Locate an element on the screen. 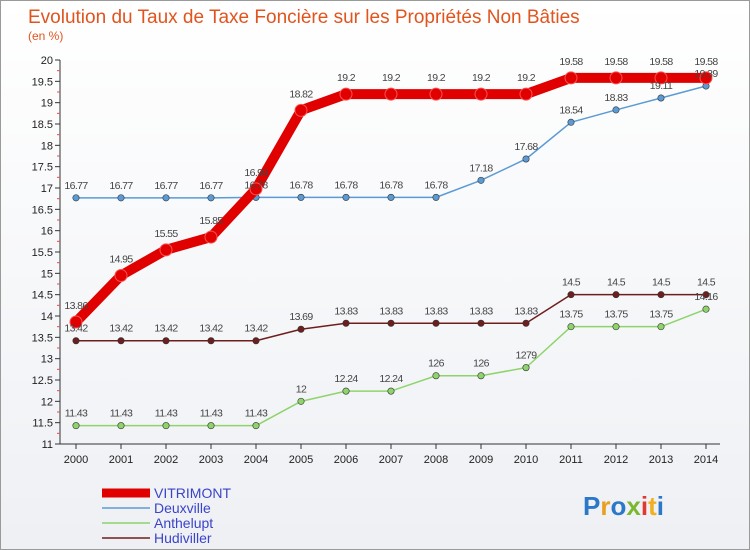 This screenshot has width=750, height=550. logo-text: Proxiti is located at coordinates (623, 506).